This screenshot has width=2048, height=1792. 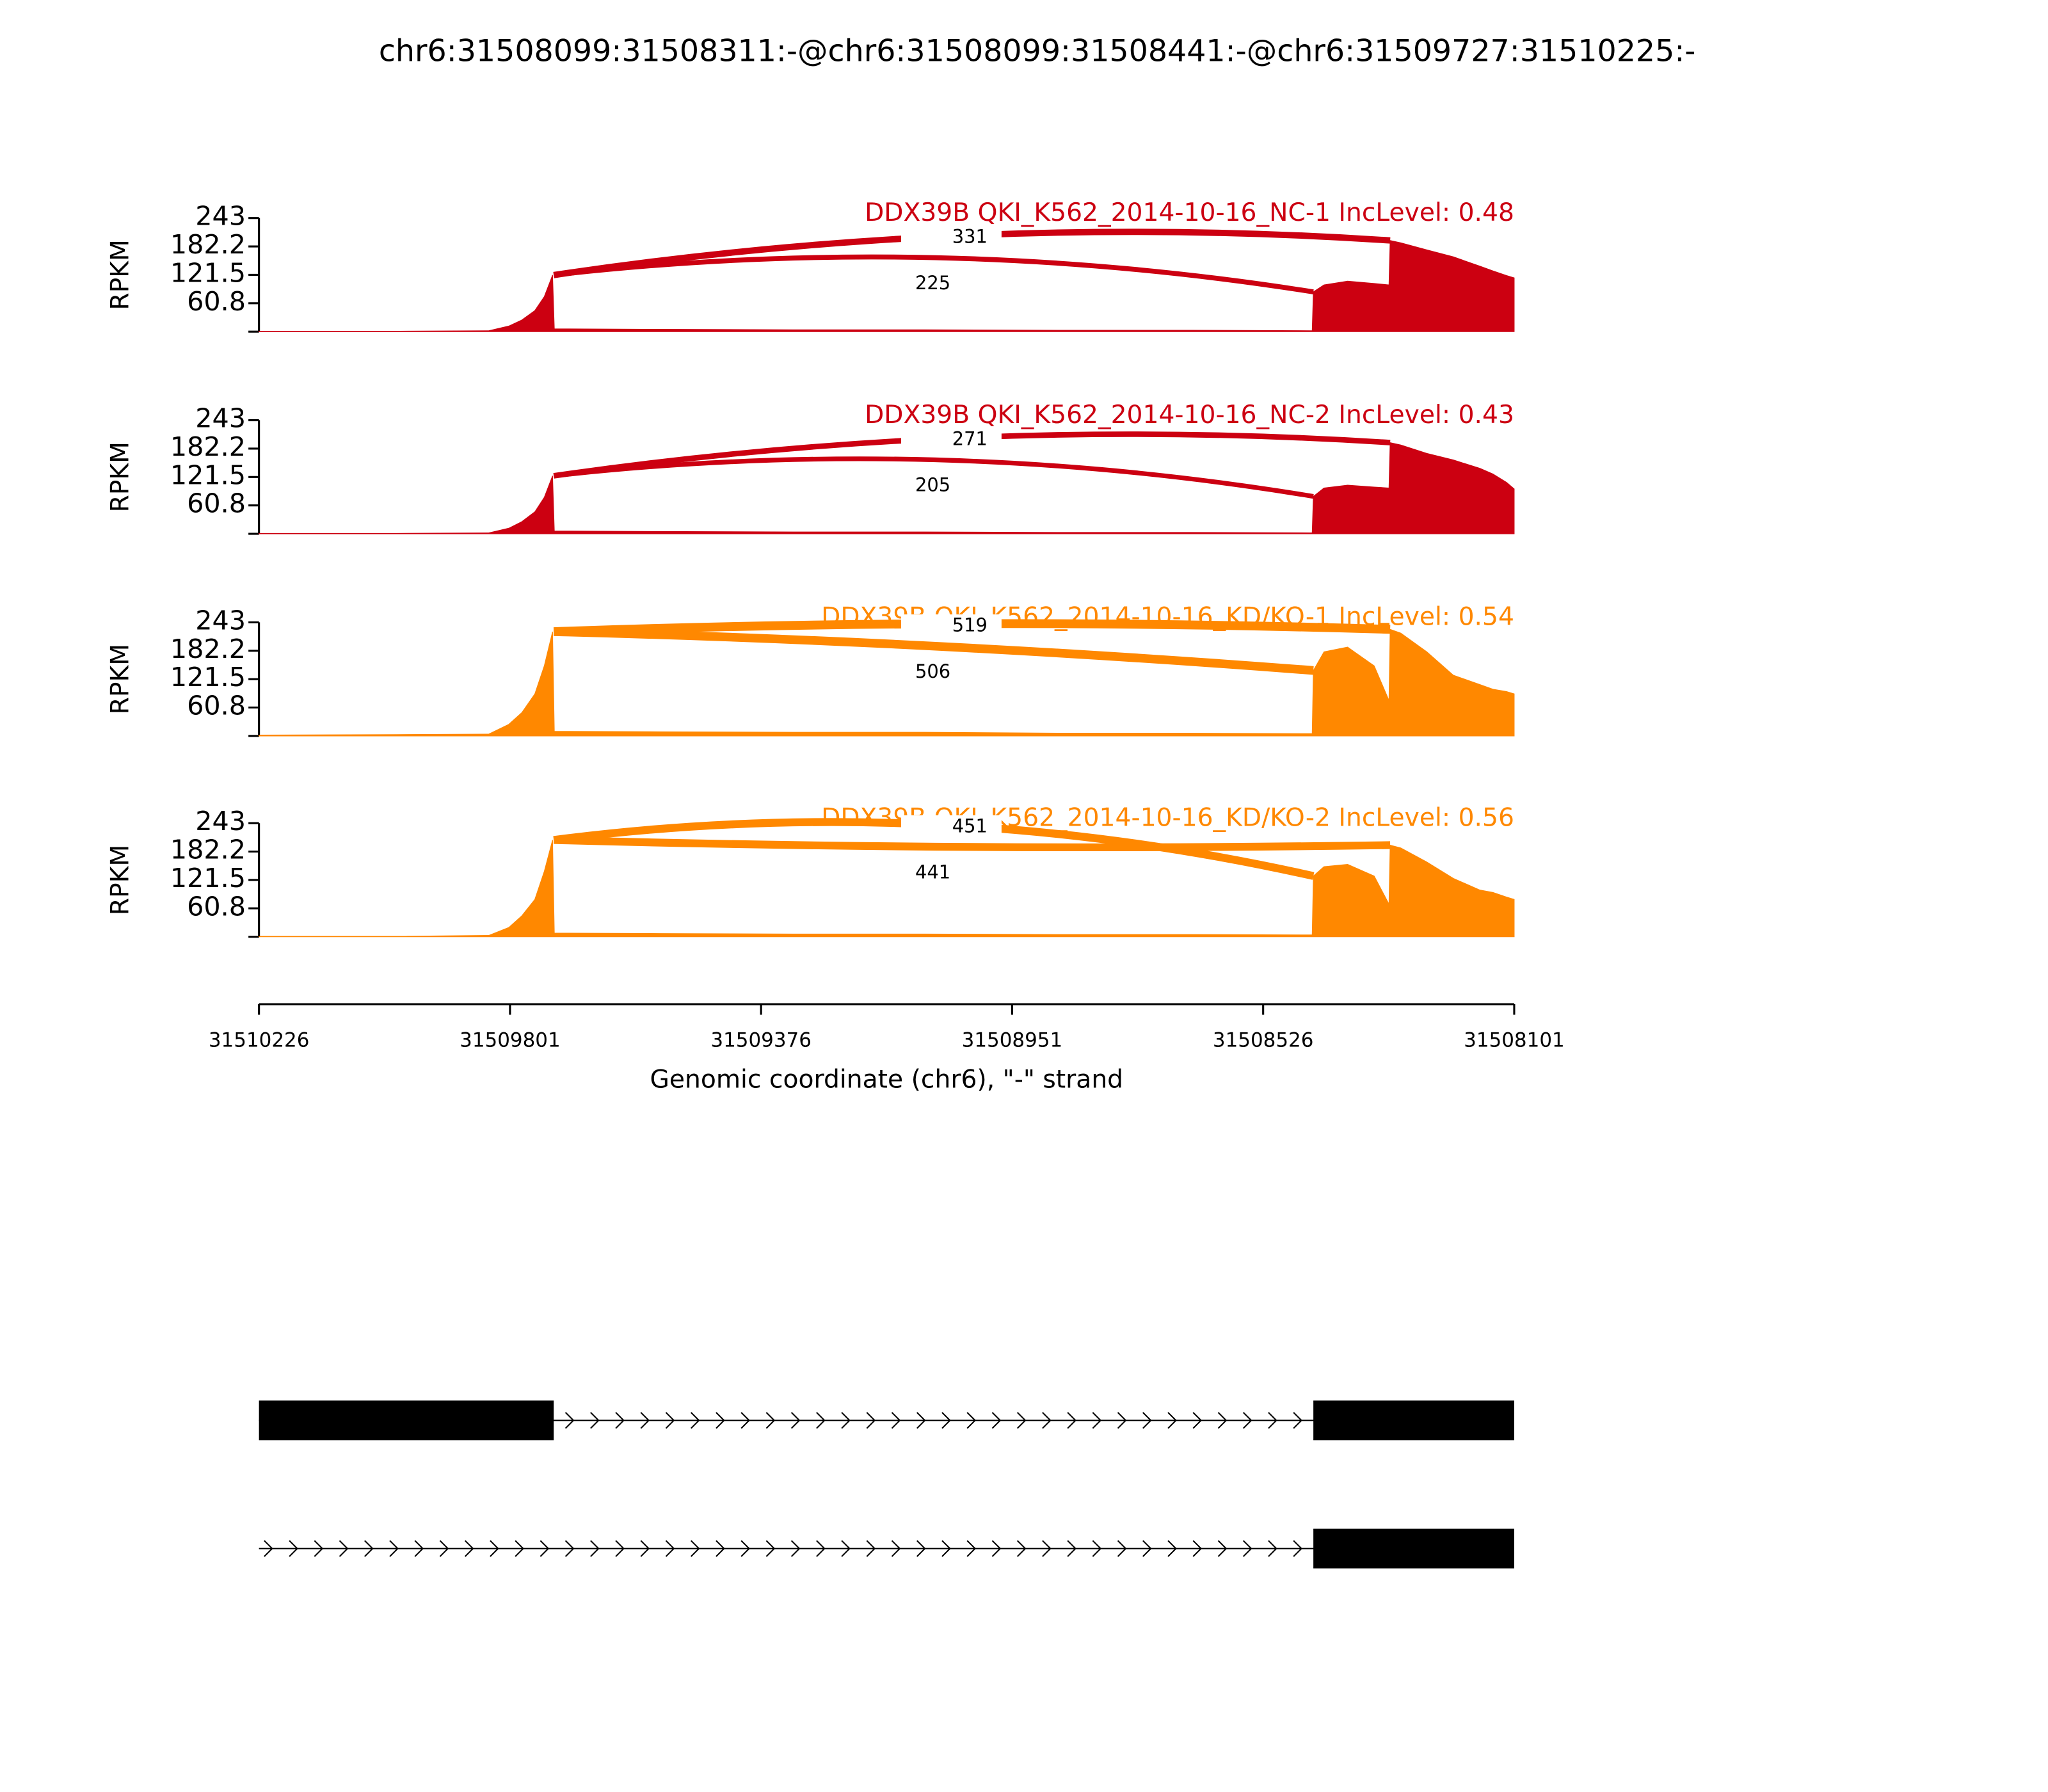 What do you see at coordinates (970, 825) in the screenshot?
I see `junction-label: 451` at bounding box center [970, 825].